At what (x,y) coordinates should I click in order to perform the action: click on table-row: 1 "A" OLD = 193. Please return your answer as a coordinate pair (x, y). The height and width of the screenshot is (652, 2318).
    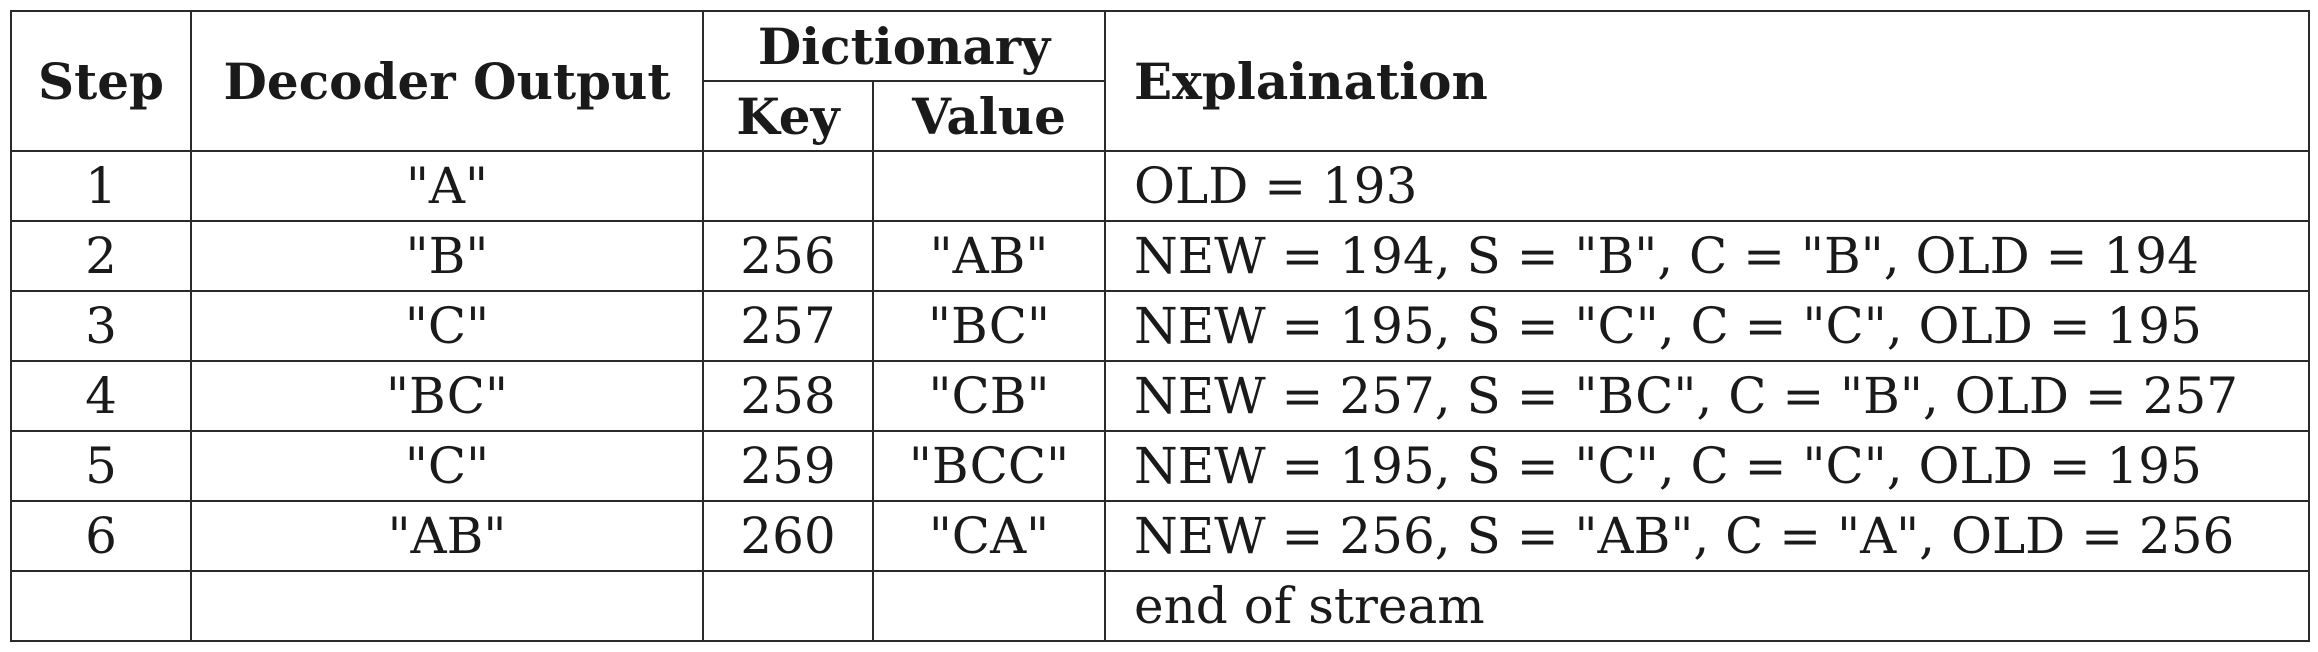
    Looking at the image, I should click on (1160, 186).